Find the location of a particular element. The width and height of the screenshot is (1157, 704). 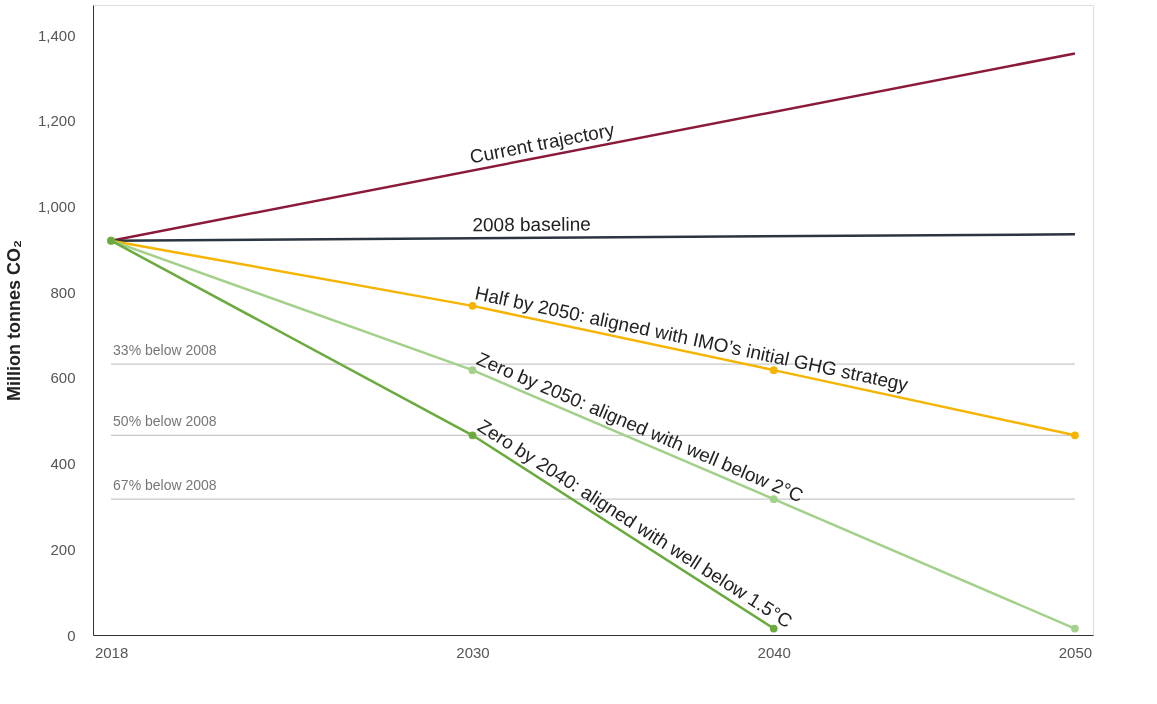

x-tick-label: 2040 is located at coordinates (774, 652).